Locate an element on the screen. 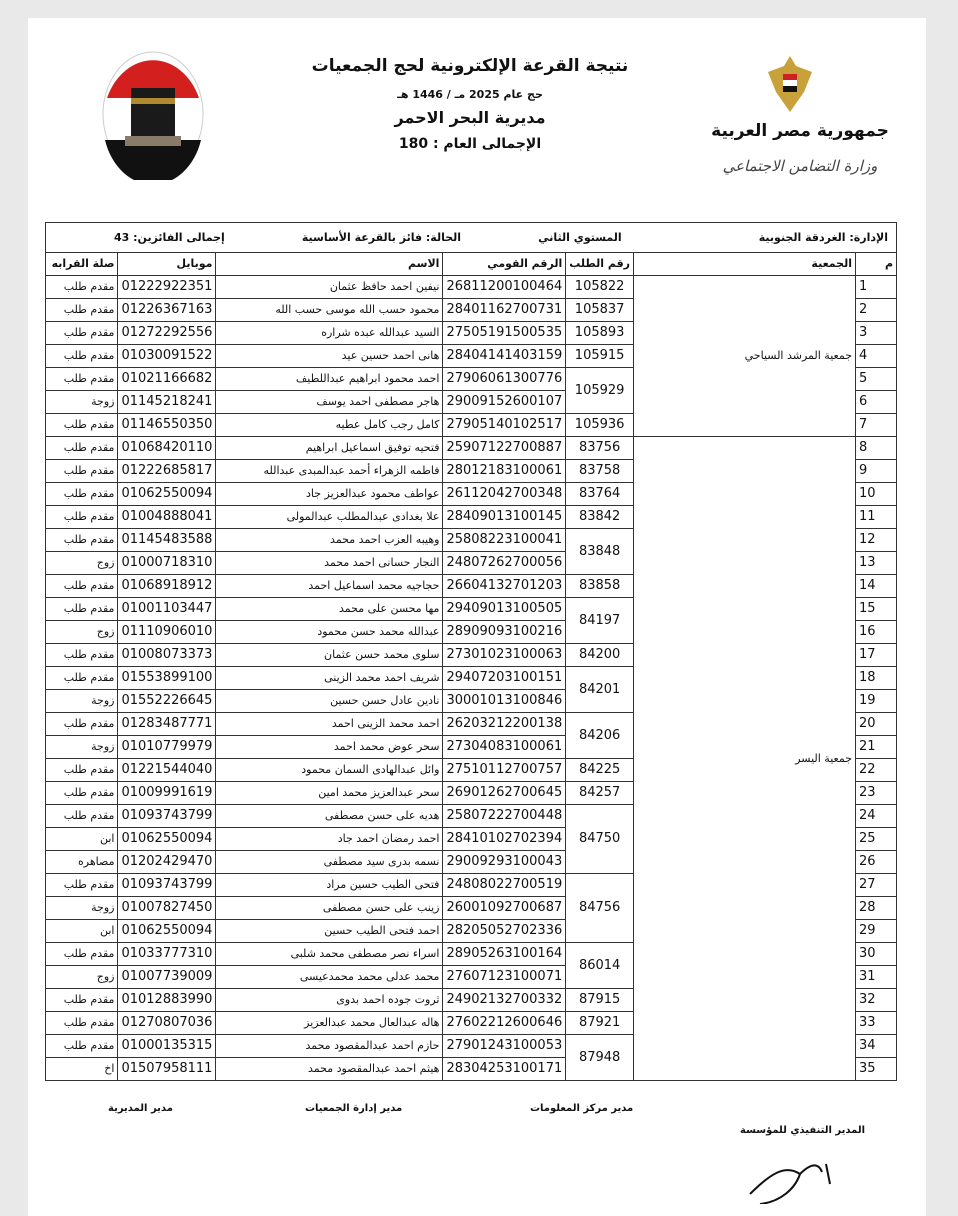  mobile-number: 01145218241 is located at coordinates (167, 402).